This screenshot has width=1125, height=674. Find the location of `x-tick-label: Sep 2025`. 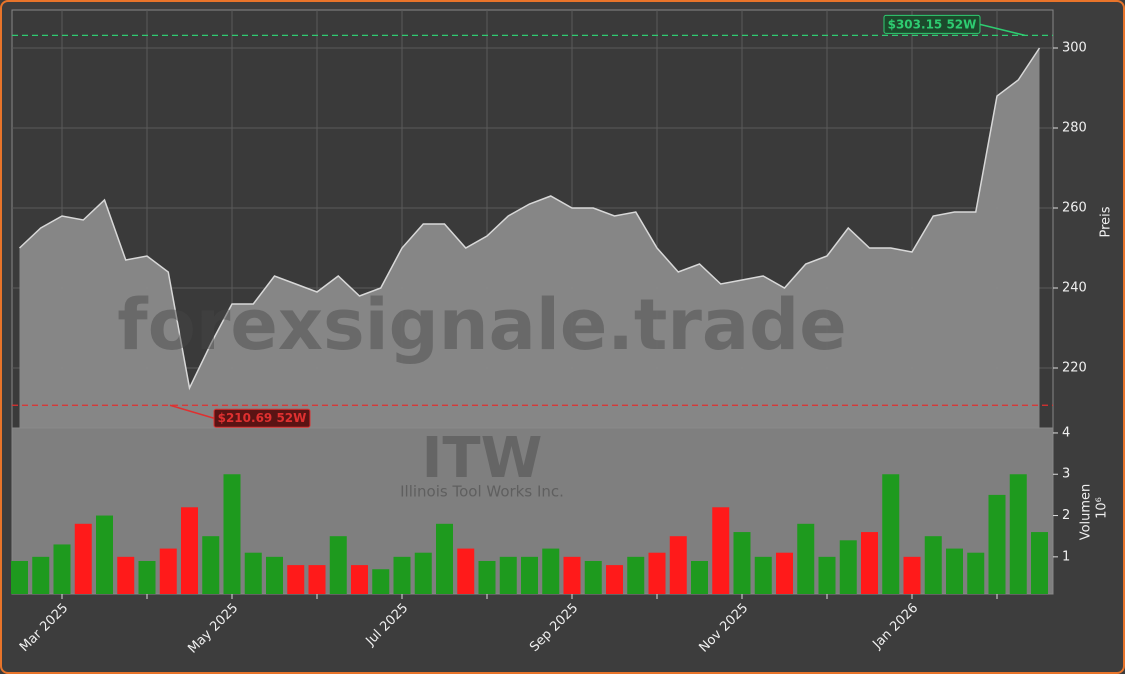

x-tick-label: Sep 2025 is located at coordinates (554, 628).